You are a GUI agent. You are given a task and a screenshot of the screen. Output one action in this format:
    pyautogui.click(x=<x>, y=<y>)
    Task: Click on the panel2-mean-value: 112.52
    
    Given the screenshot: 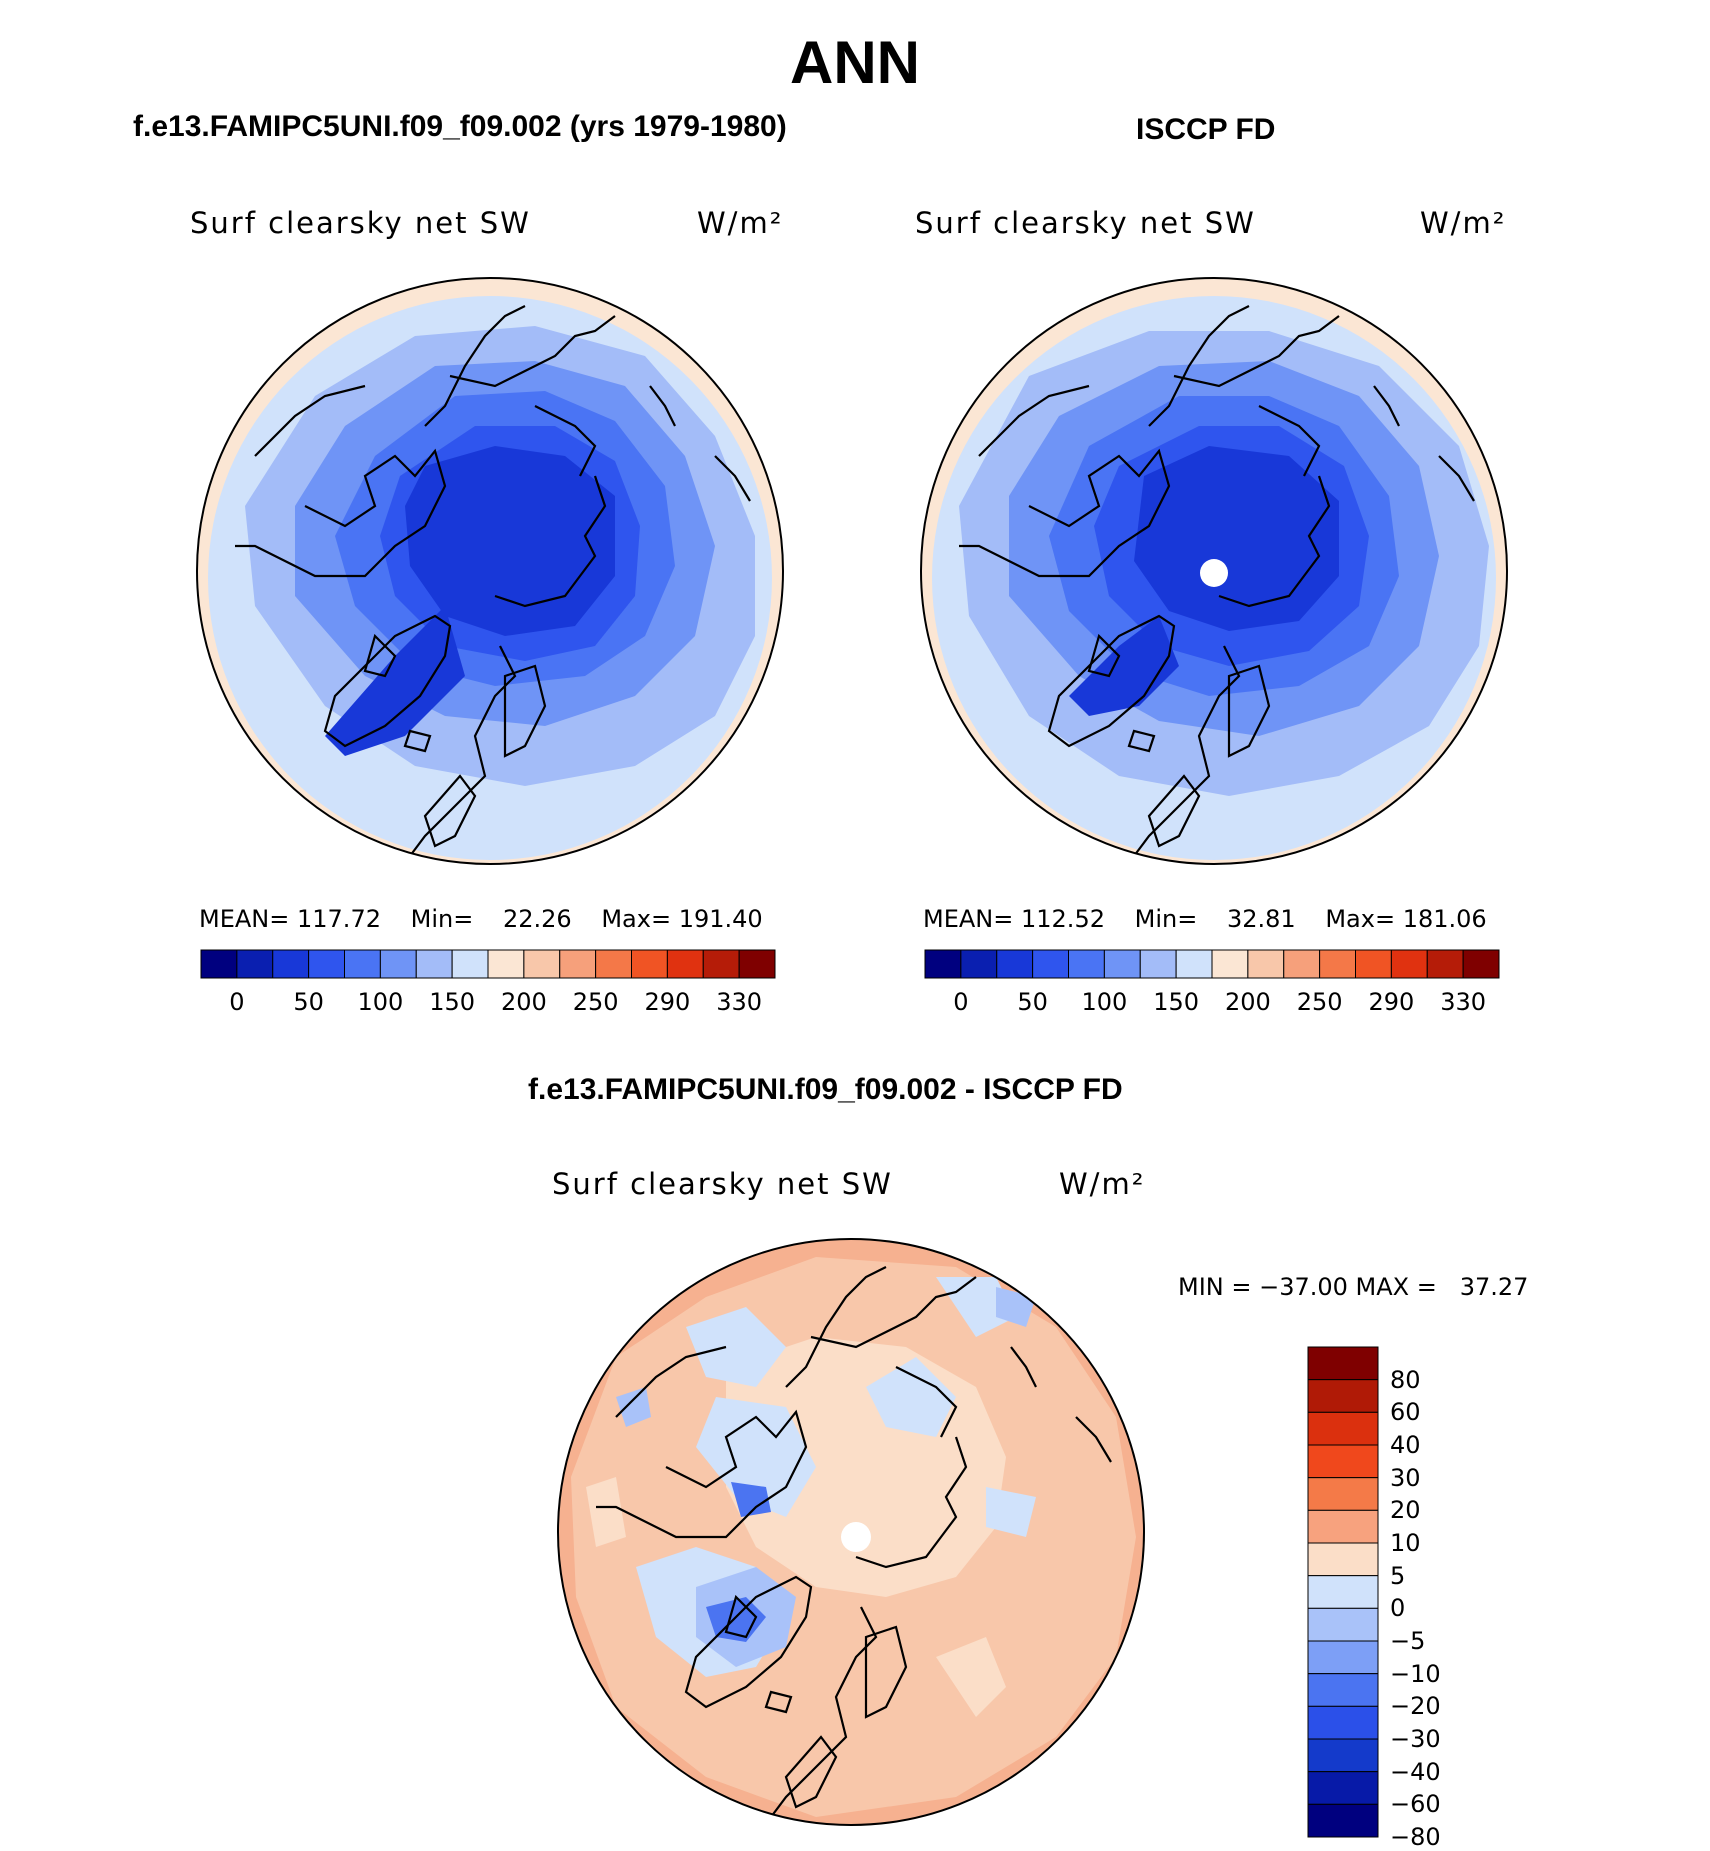 What is the action you would take?
    pyautogui.click(x=1063, y=919)
    